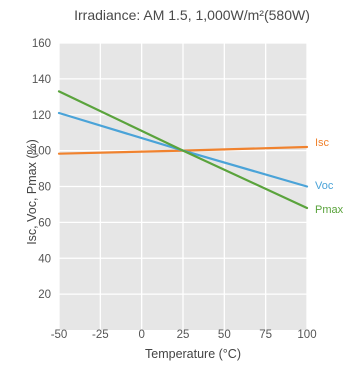 Image resolution: width=358 pixels, height=372 pixels. What do you see at coordinates (41, 44) in the screenshot?
I see `y-tick-label: 160` at bounding box center [41, 44].